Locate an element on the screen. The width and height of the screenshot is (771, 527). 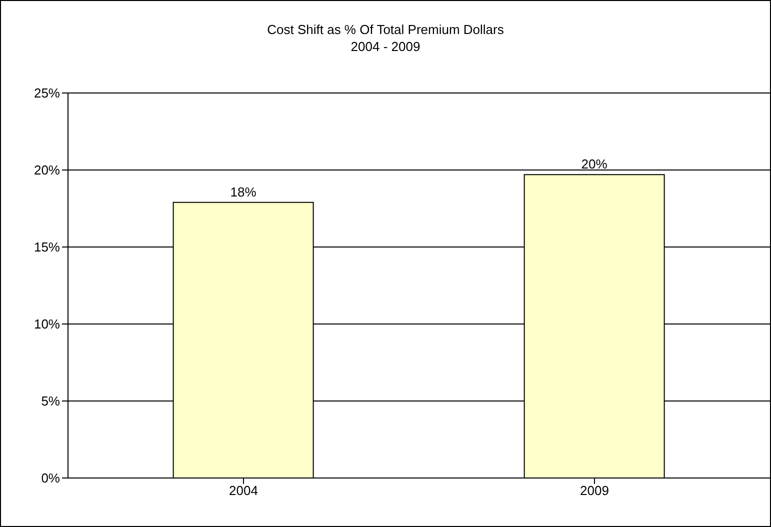
y-tick-label: 20% is located at coordinates (47, 170).